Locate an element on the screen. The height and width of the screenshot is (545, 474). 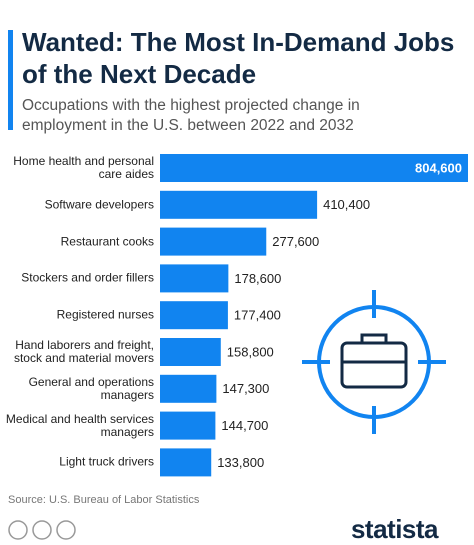
value-label: 144,700 is located at coordinates (244, 425).